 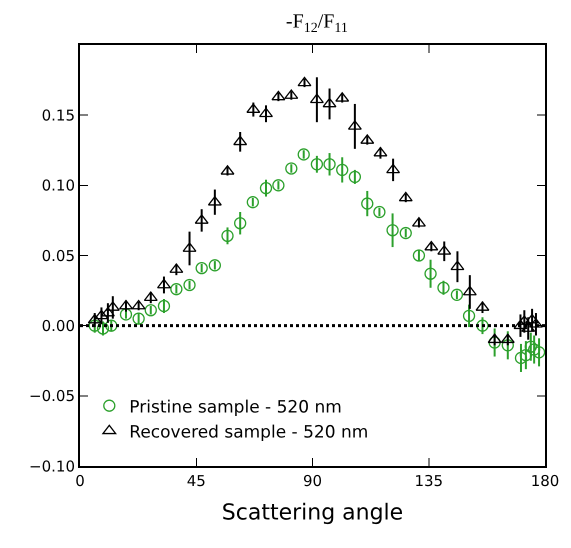 What do you see at coordinates (80, 481) in the screenshot?
I see `x-tick-label: 0` at bounding box center [80, 481].